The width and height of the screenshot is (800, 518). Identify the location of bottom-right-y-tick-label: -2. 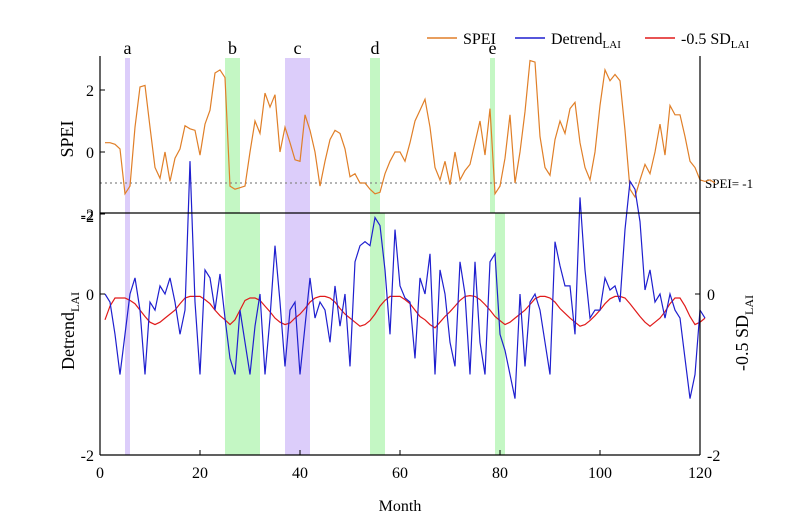
(713, 456).